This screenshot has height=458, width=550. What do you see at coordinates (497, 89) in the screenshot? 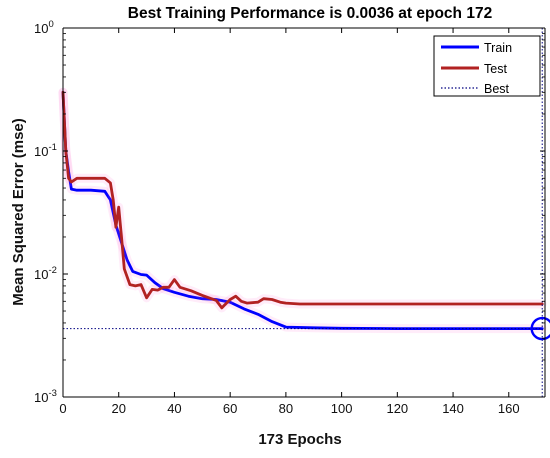
I see `legend-best-label: Best` at bounding box center [497, 89].